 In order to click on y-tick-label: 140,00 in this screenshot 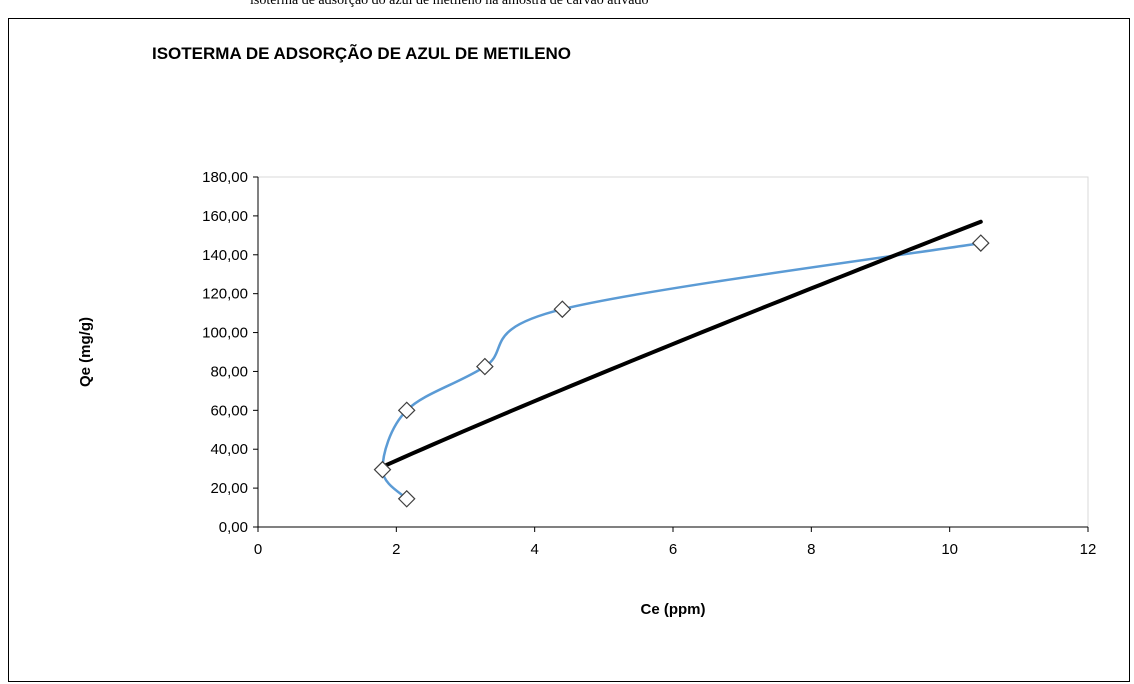, I will do `click(225, 255)`.